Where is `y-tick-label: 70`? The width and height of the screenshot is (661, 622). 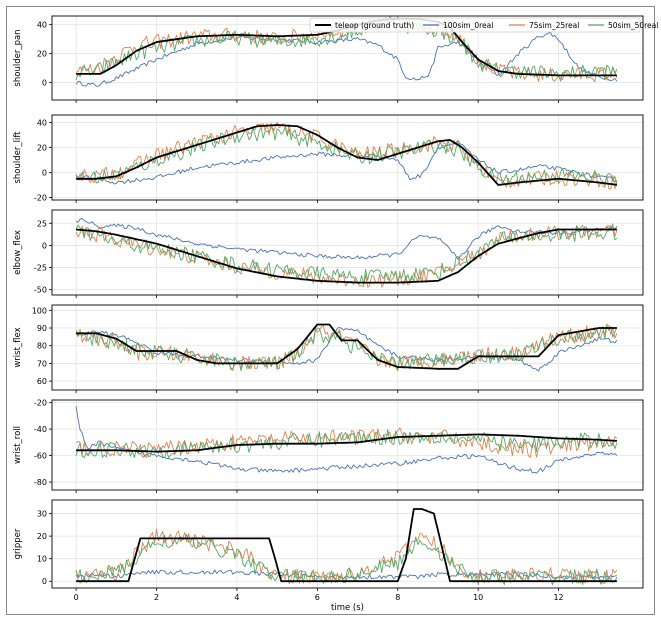
y-tick-label: 70 is located at coordinates (42, 363).